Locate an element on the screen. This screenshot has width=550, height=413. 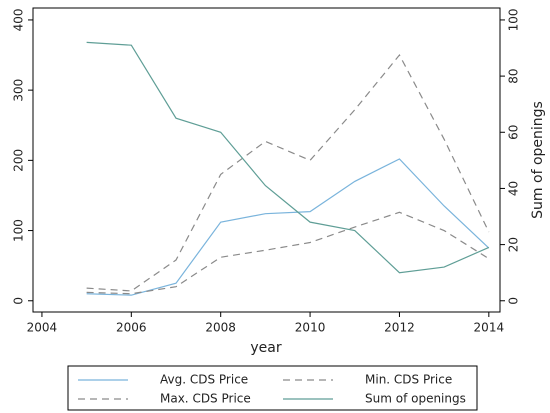
x-tick-label: 2004 is located at coordinates (42, 328).